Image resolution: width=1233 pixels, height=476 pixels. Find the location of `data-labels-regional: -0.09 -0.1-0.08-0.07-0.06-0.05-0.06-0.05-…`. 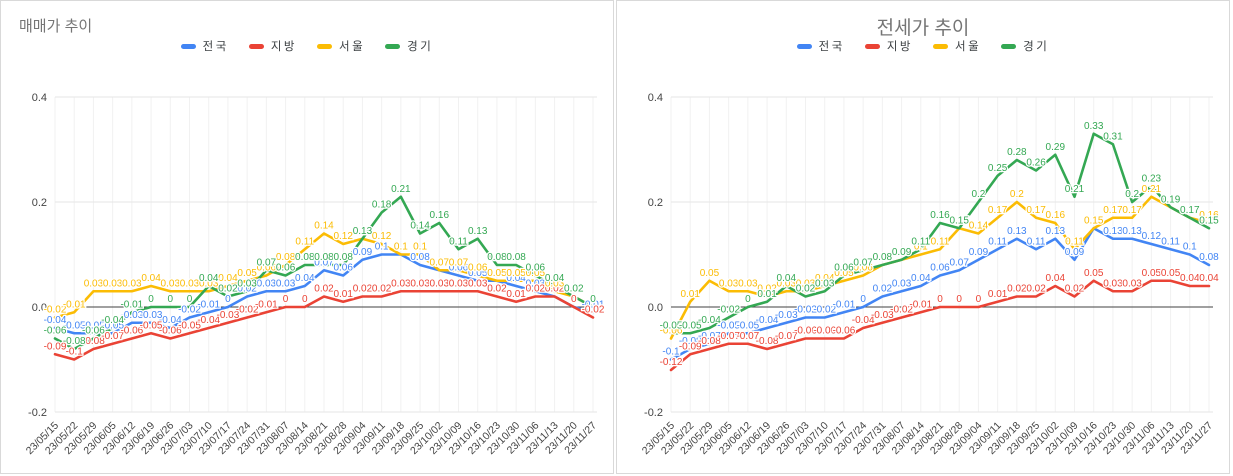

data-labels-regional: -0.09 -0.1-0.08-0.07-0.06-0.05-0.06-0.05-… is located at coordinates (324, 318).